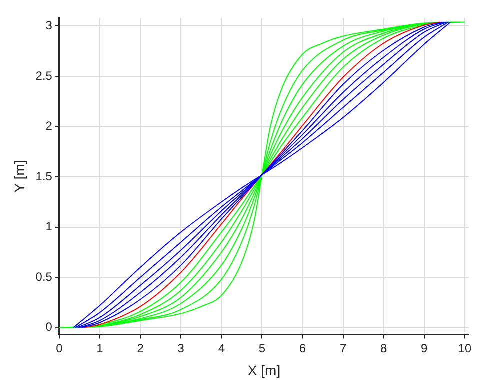  Describe the element at coordinates (181, 348) in the screenshot. I see `x-tick-label: 3` at that location.